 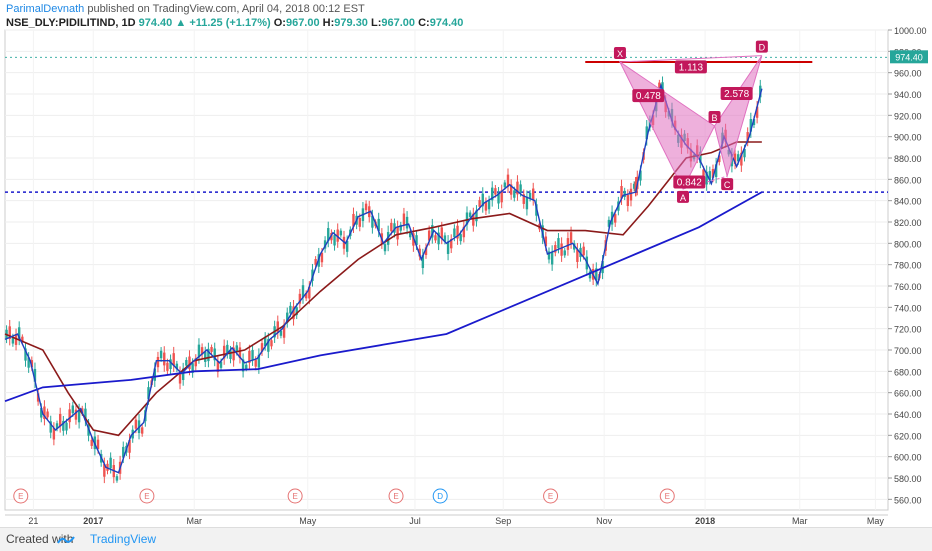 What do you see at coordinates (908, 330) in the screenshot?
I see `y-tick-label: 720.00` at bounding box center [908, 330].